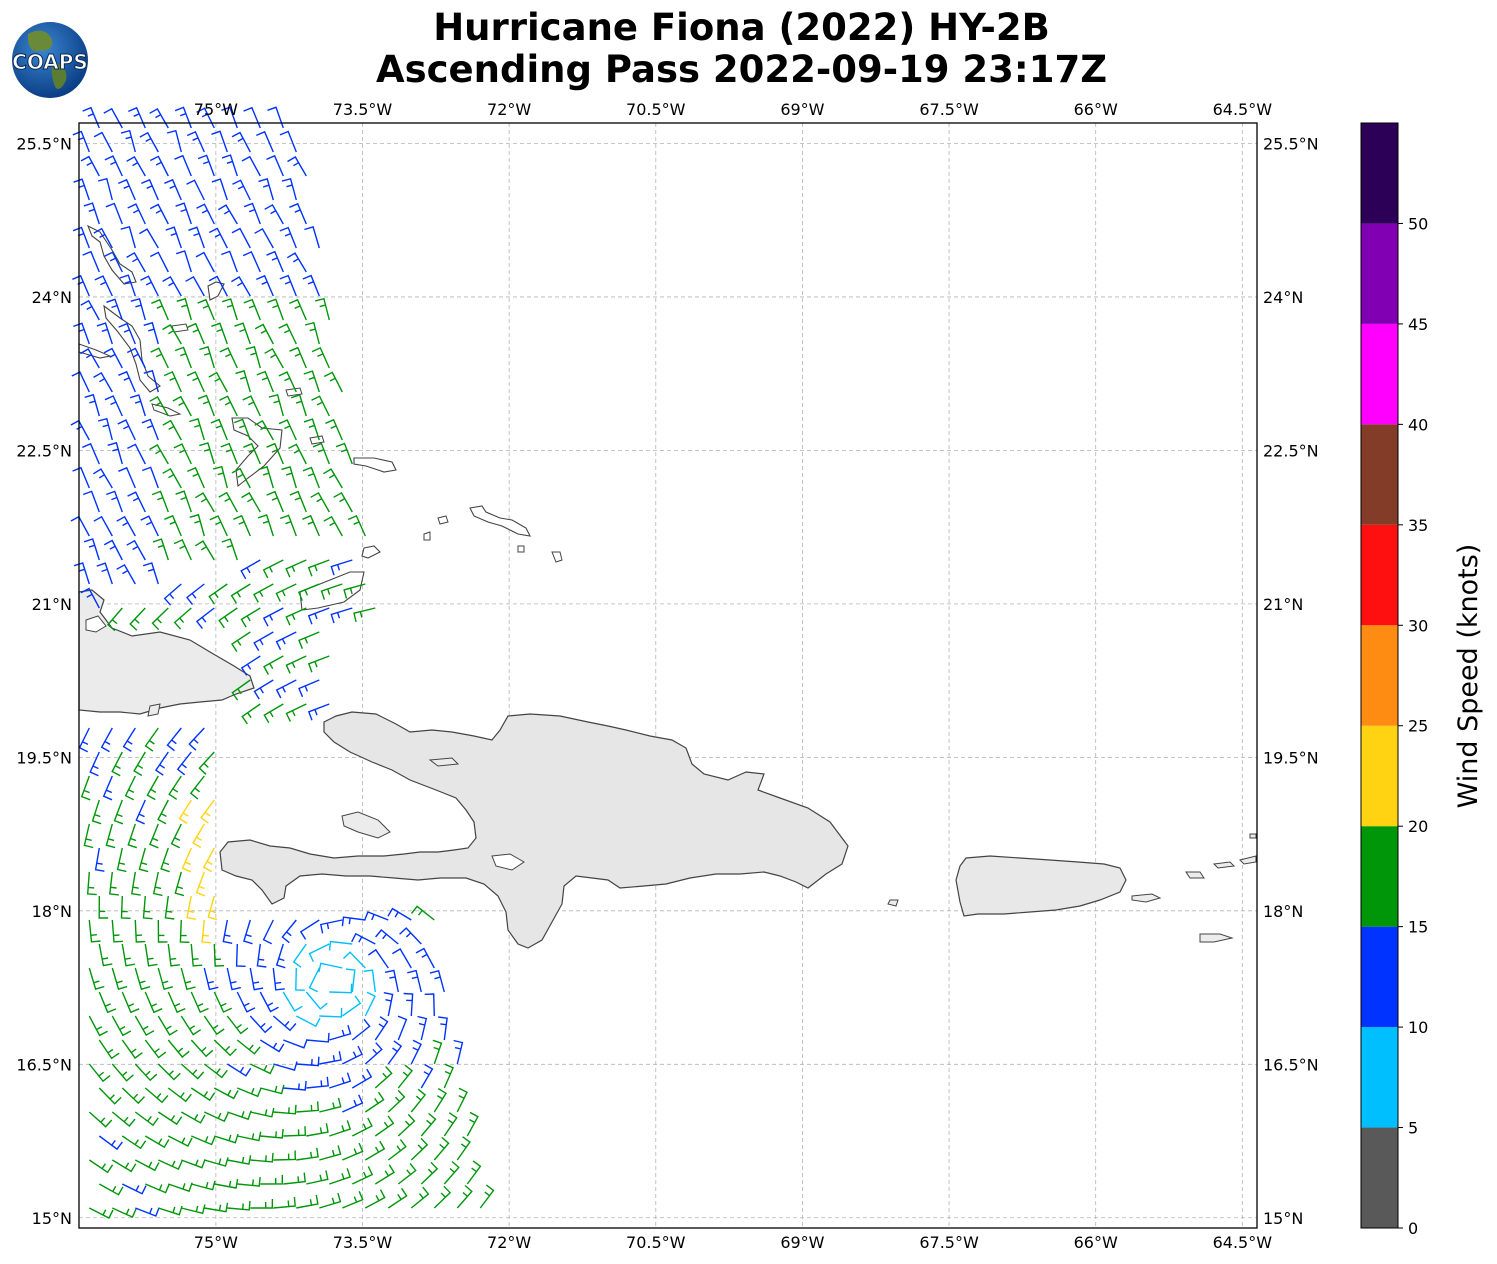  What do you see at coordinates (802, 1242) in the screenshot?
I see `lon-tick-label-bottom: 69°W` at bounding box center [802, 1242].